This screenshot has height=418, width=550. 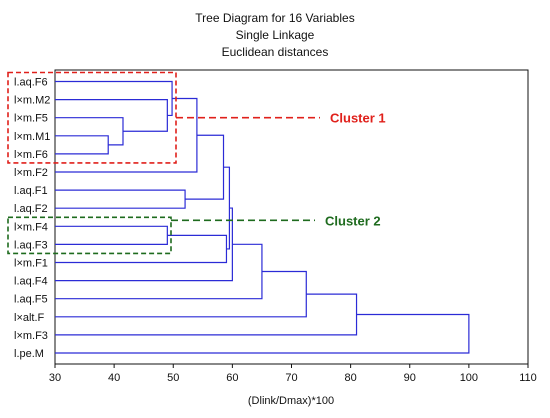 What do you see at coordinates (31, 336) in the screenshot?
I see `leaf-label: l×m.F3` at bounding box center [31, 336].